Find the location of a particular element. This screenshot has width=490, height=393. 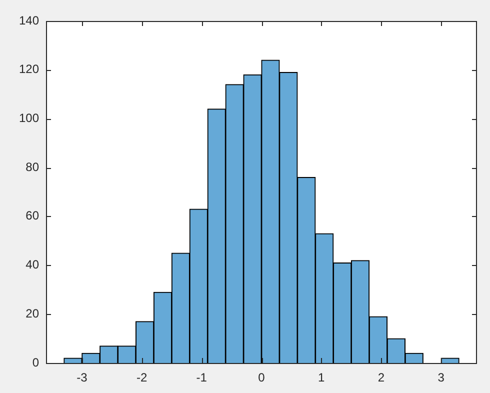

x-tick-label: 1 is located at coordinates (322, 377).